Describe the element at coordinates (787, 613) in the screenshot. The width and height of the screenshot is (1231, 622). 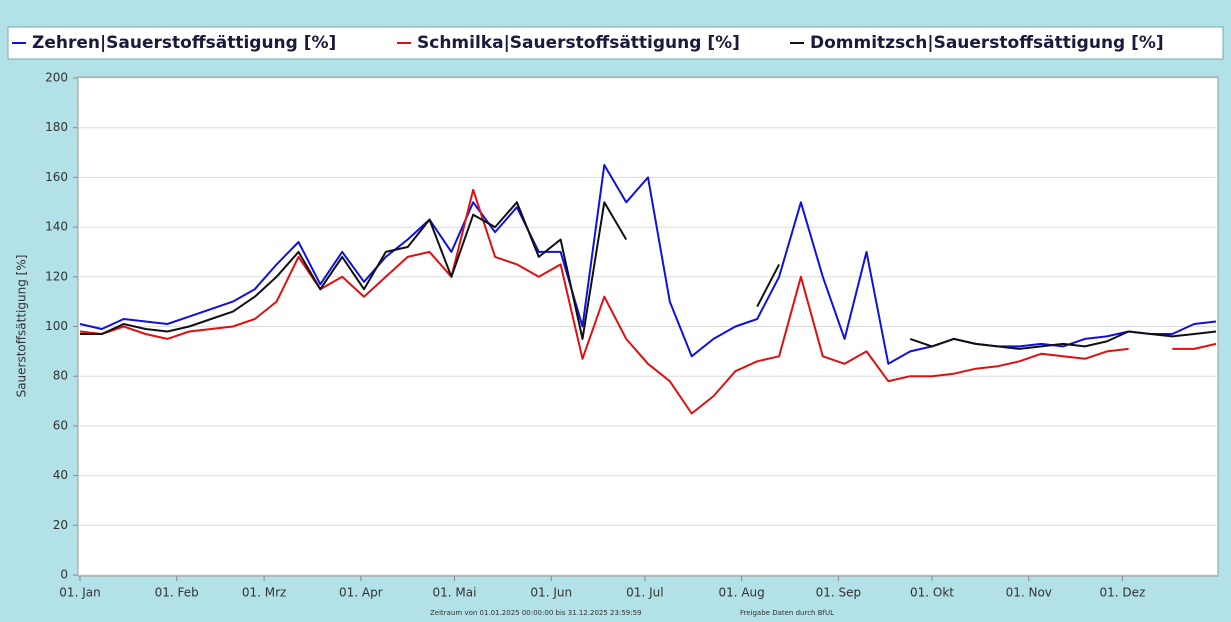
I see `footer: Freigabe Daten durch BfUL` at that location.